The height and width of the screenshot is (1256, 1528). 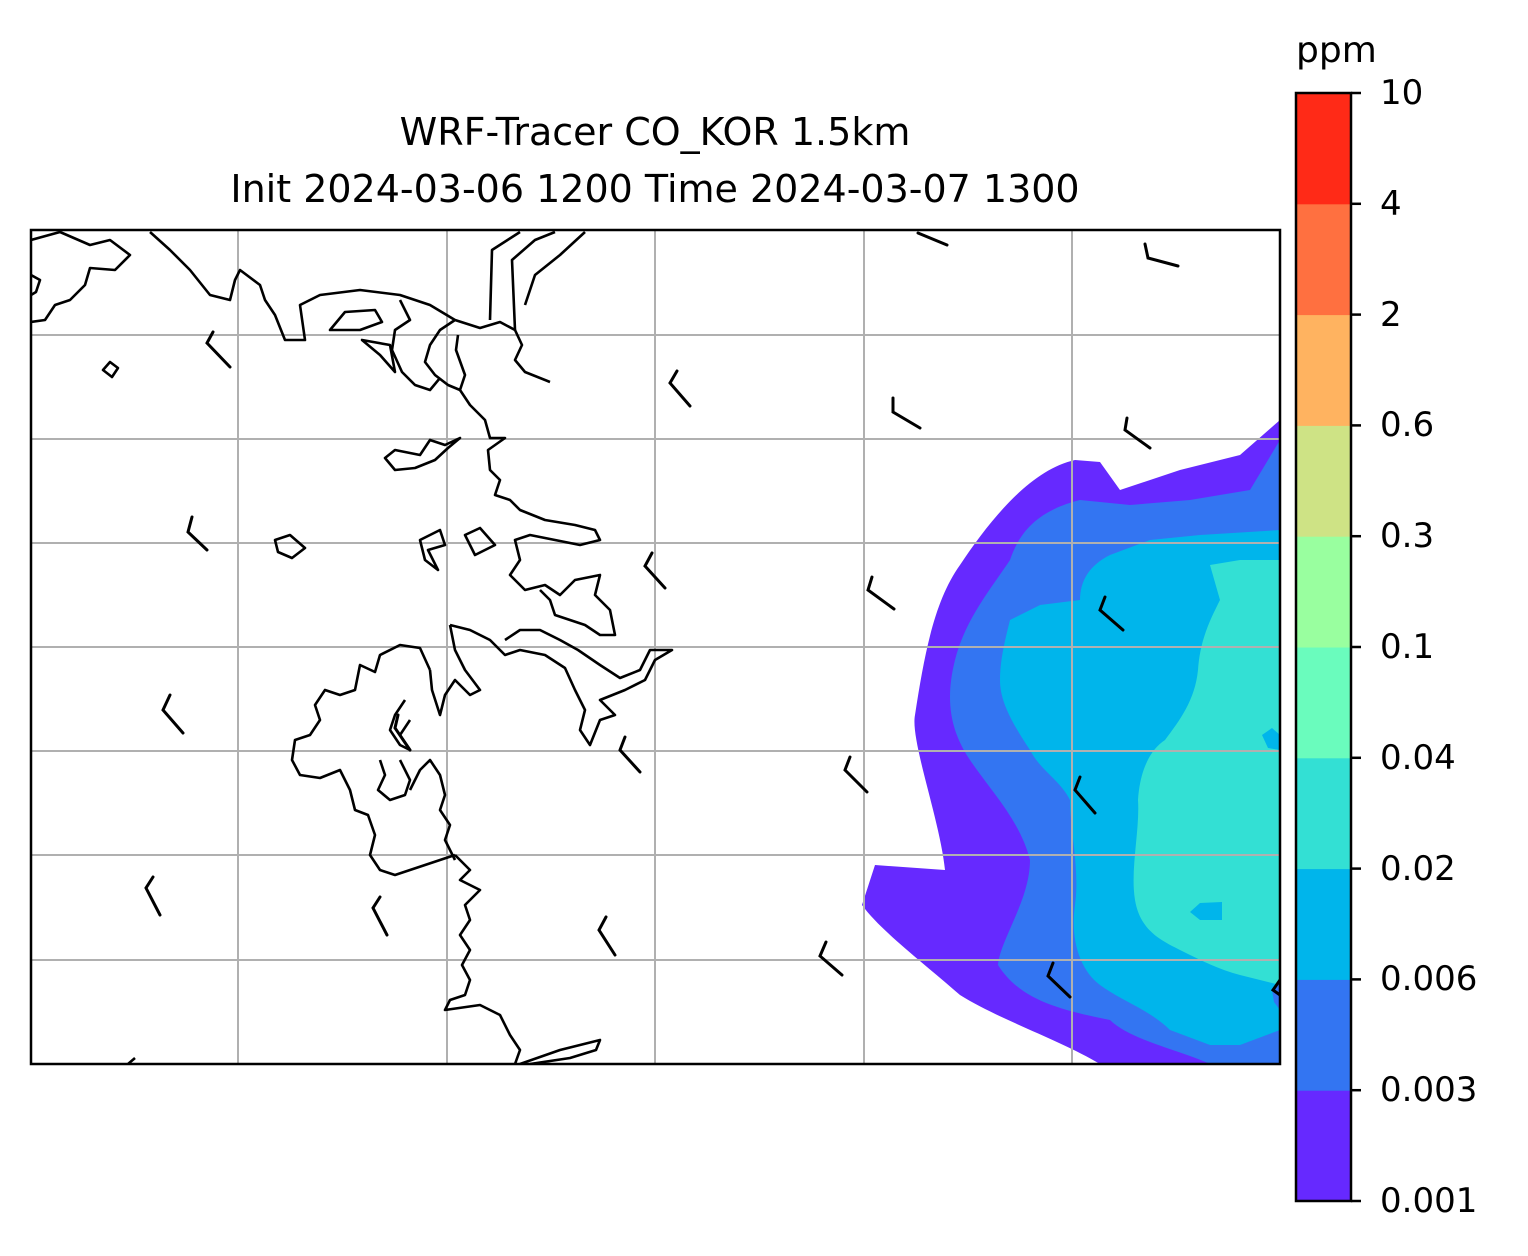 What do you see at coordinates (1402, 93) in the screenshot?
I see `colorbar-tick-label: 10` at bounding box center [1402, 93].